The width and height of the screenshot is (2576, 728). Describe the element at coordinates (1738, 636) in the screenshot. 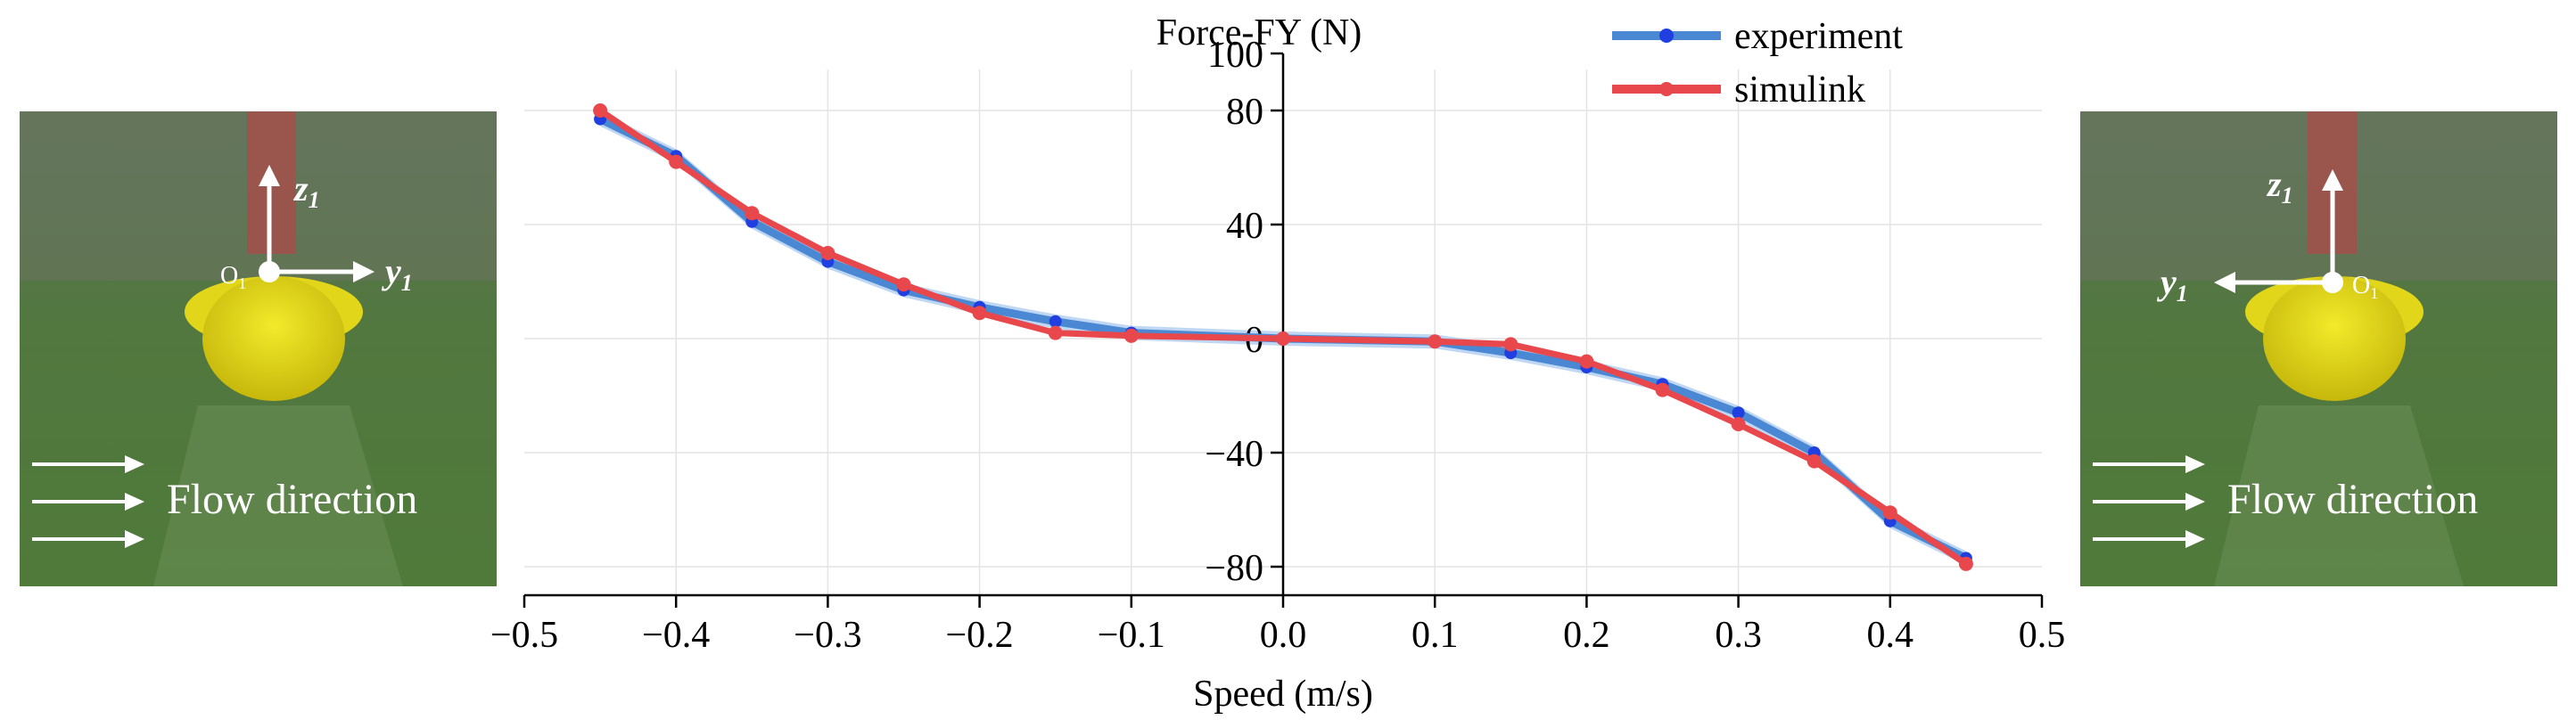

I see `x-tick-label: 0.3` at that location.